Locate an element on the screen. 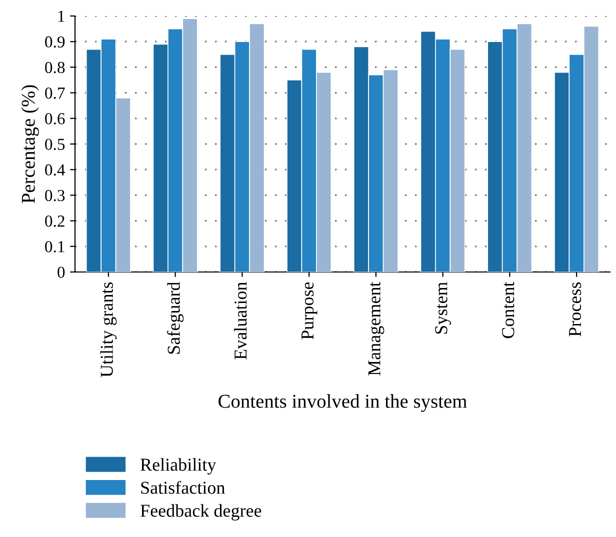 The image size is (616, 537). y-tick-label: 1 is located at coordinates (61, 16).